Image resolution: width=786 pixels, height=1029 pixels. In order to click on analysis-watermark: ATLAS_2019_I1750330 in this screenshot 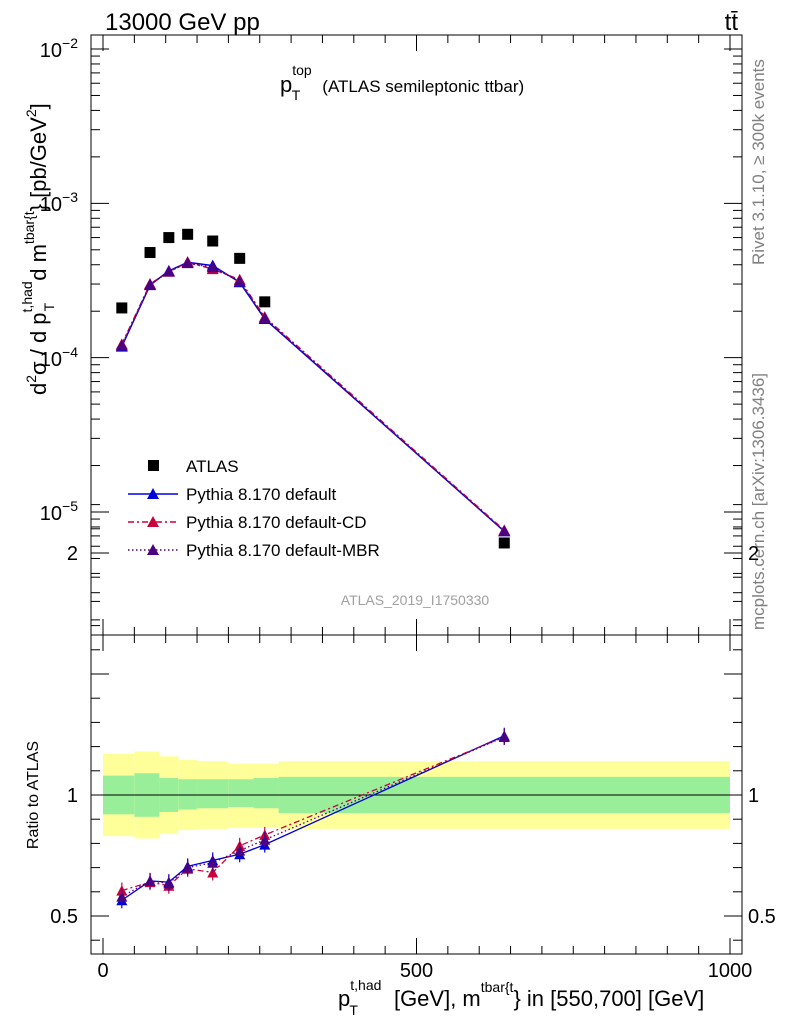, I will do `click(415, 600)`.